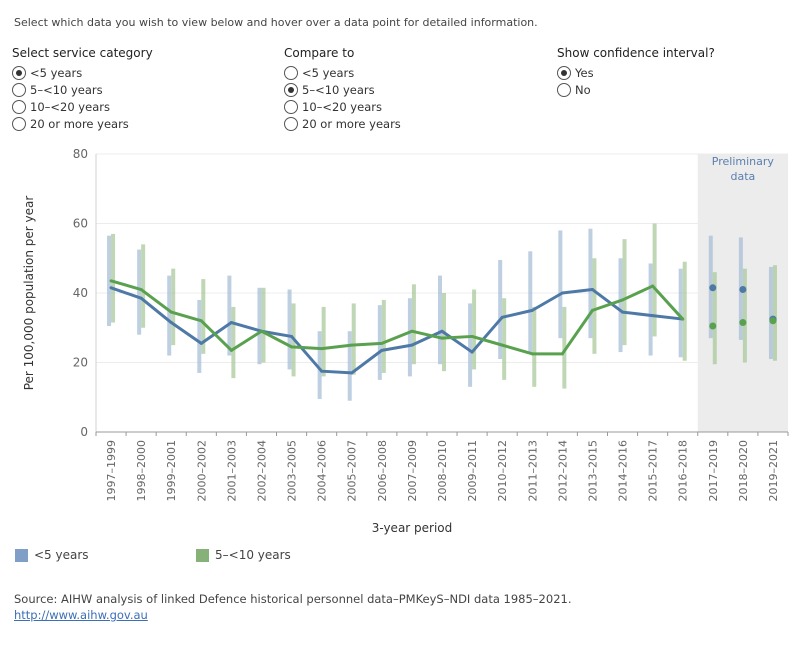 The image size is (800, 650). Describe the element at coordinates (84, 432) in the screenshot. I see `y-tick-label: 0` at that location.